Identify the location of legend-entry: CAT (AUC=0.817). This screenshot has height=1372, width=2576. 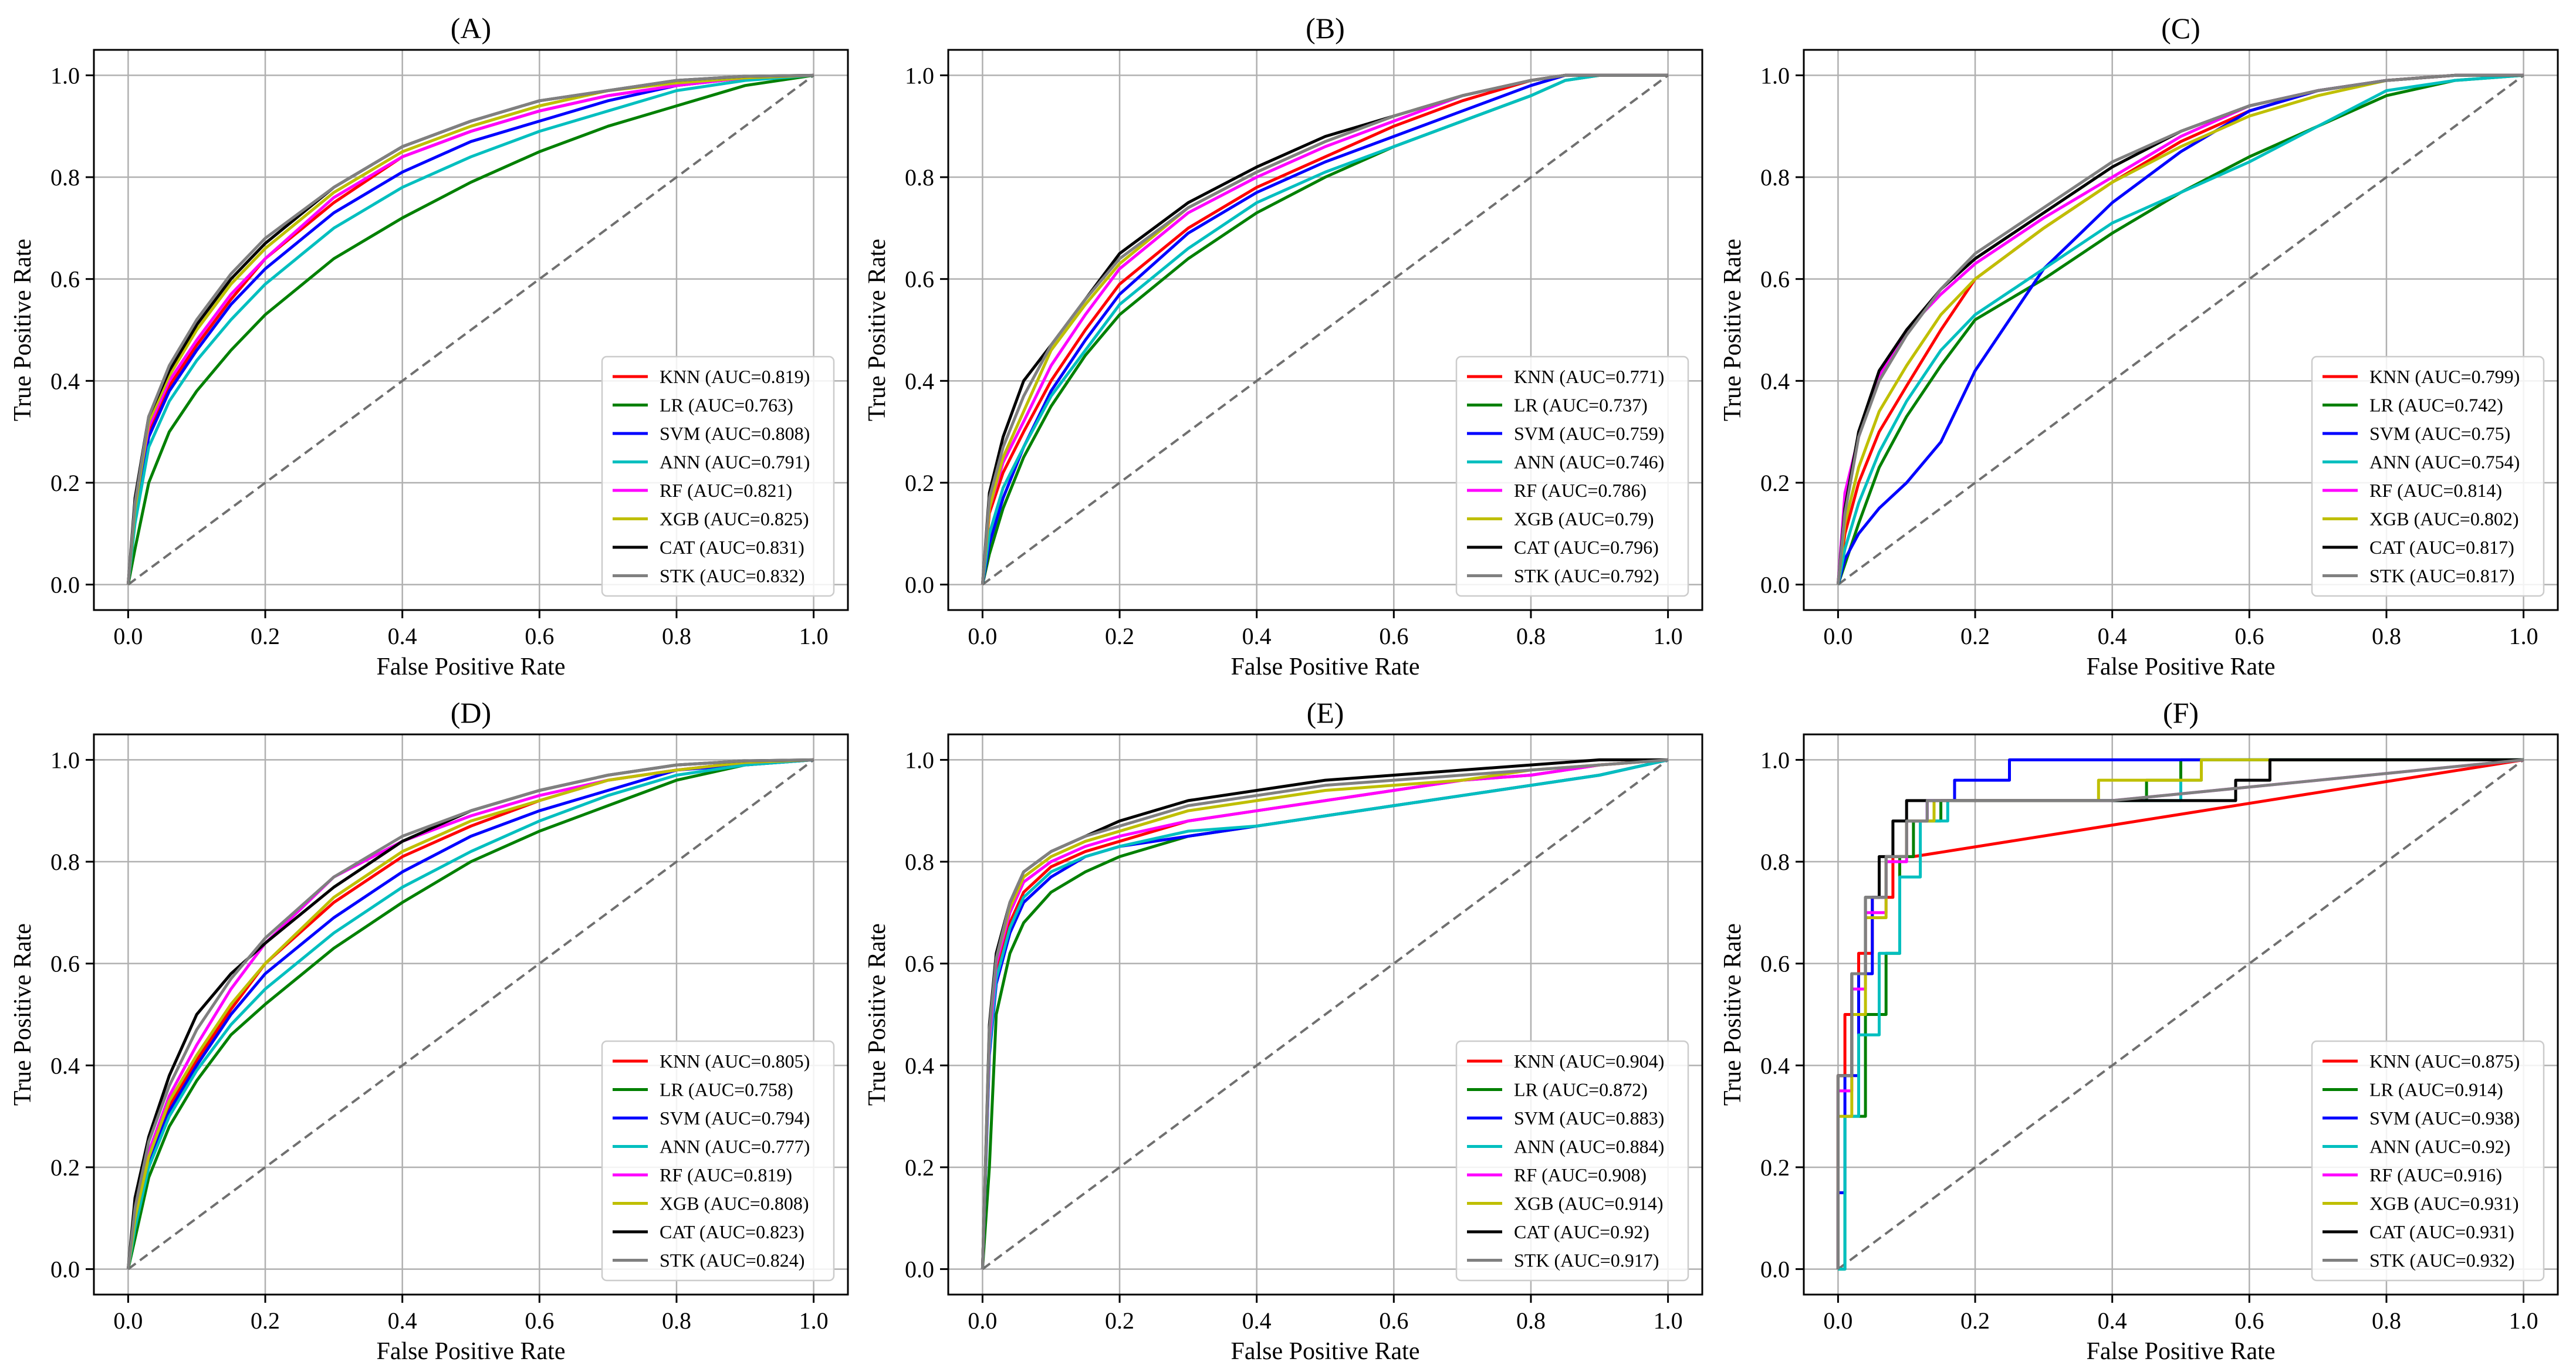
(2441, 547).